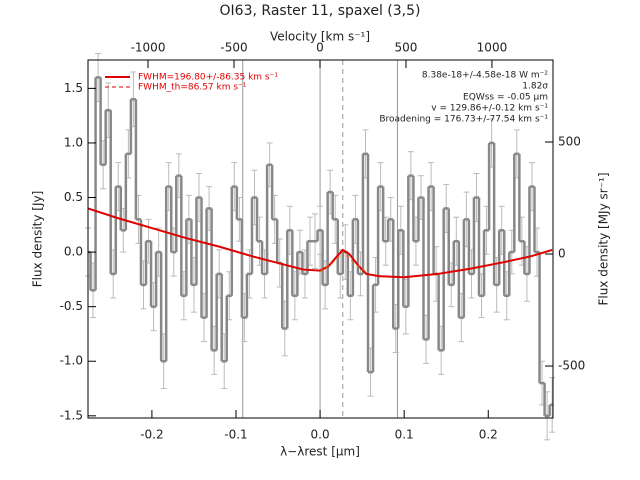 The image size is (640, 480). What do you see at coordinates (192, 88) in the screenshot?
I see `legend-label: FWHM_th=86.57 km s⁻¹` at bounding box center [192, 88].